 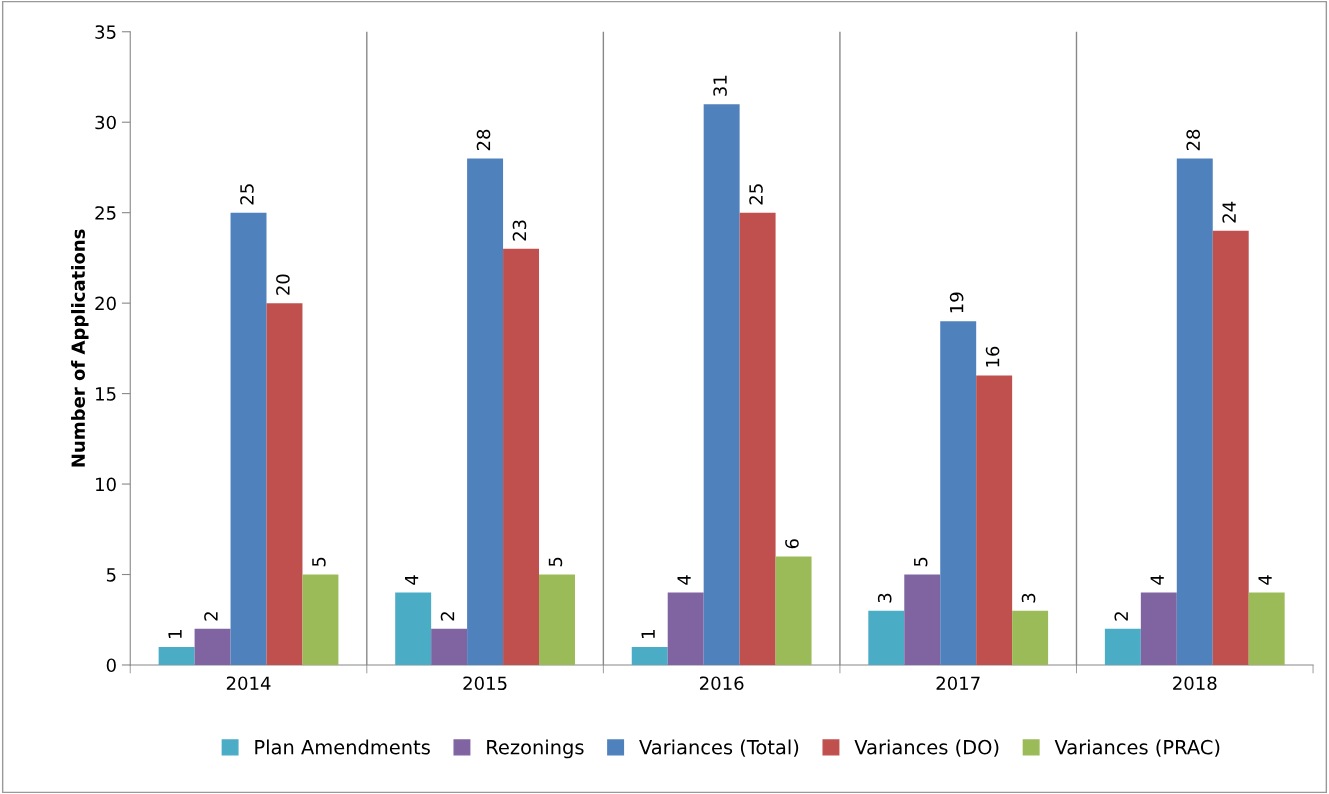 What do you see at coordinates (105, 122) in the screenshot?
I see `y-tick-label: 30` at bounding box center [105, 122].